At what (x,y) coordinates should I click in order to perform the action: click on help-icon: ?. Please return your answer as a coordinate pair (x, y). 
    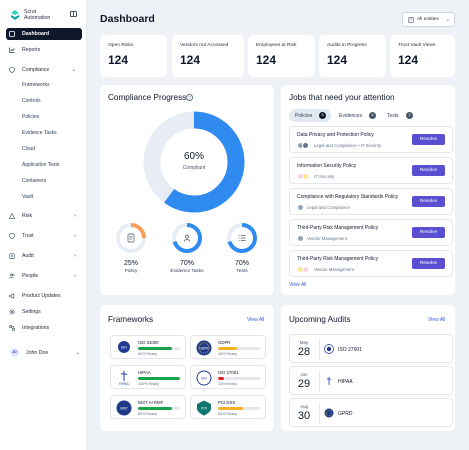
    Looking at the image, I should click on (189, 97).